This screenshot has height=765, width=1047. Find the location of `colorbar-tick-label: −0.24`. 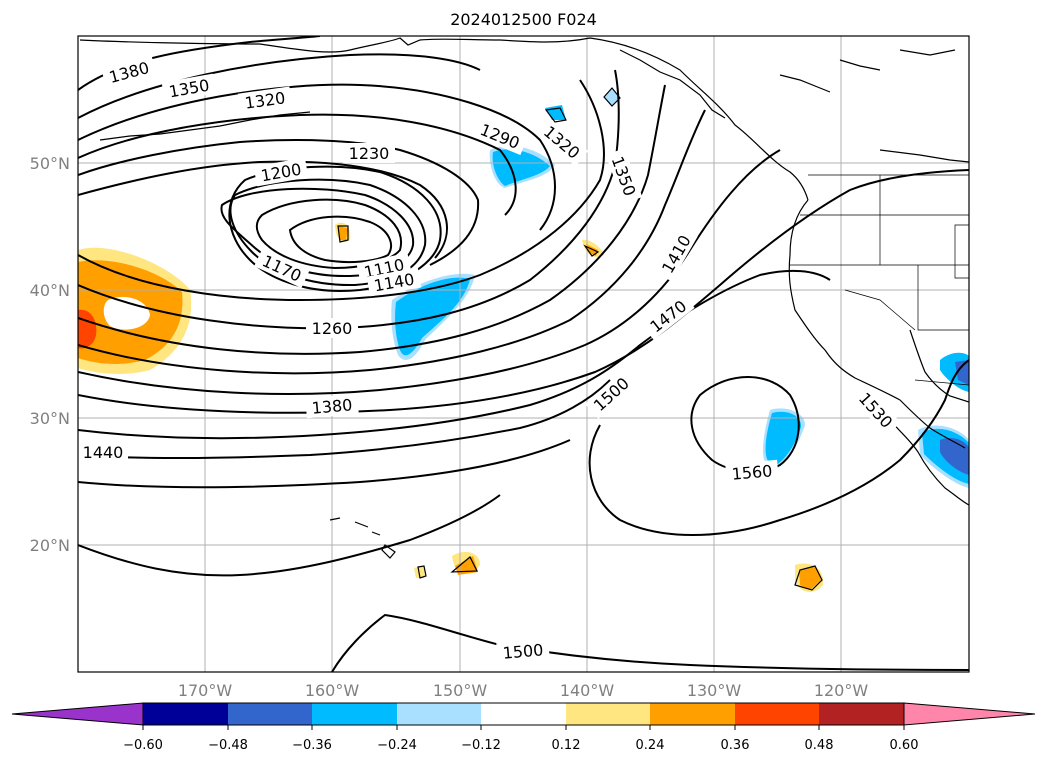

colorbar-tick-label: −0.24 is located at coordinates (397, 745).